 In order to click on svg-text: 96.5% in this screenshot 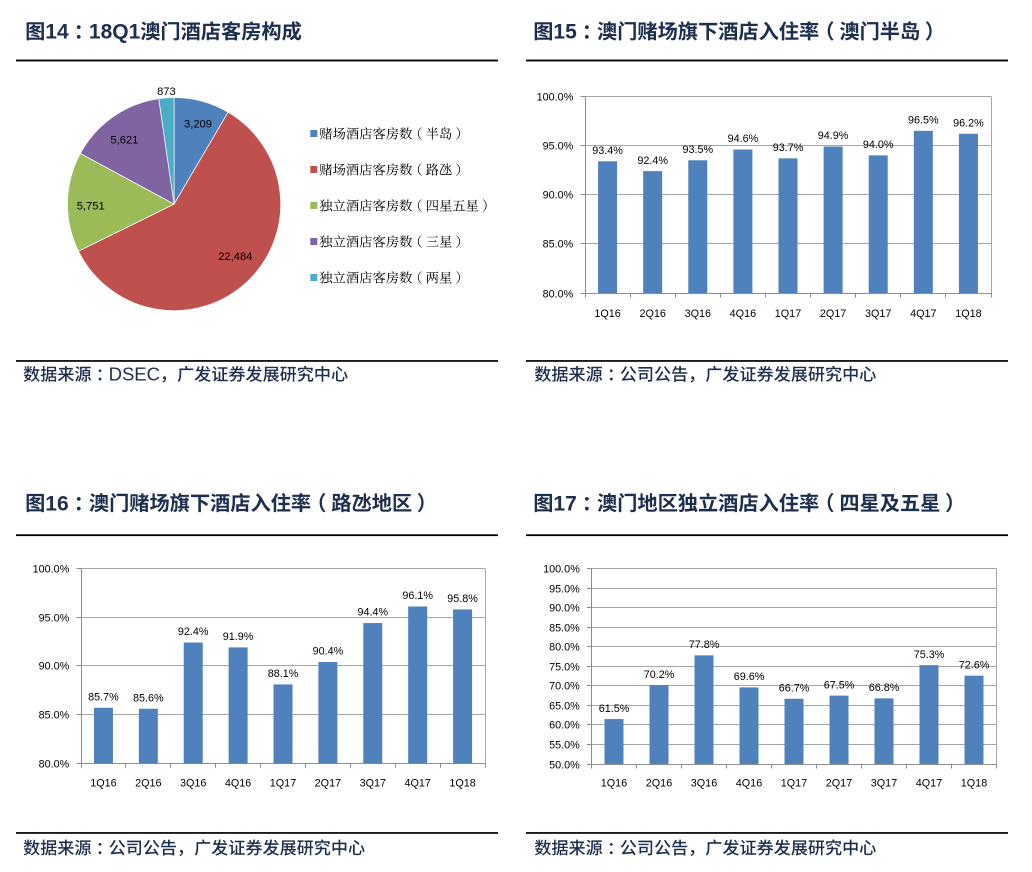, I will do `click(923, 121)`.